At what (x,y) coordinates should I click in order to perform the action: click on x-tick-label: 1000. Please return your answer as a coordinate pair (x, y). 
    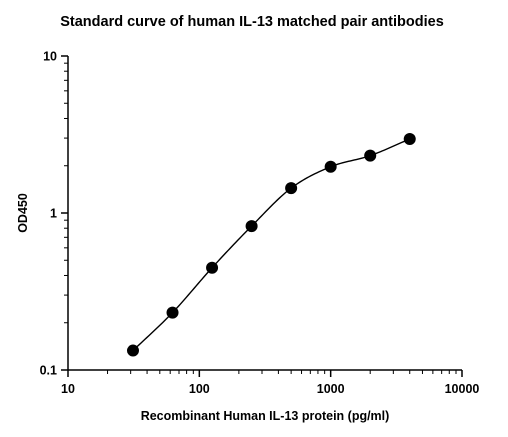
    Looking at the image, I should click on (331, 389).